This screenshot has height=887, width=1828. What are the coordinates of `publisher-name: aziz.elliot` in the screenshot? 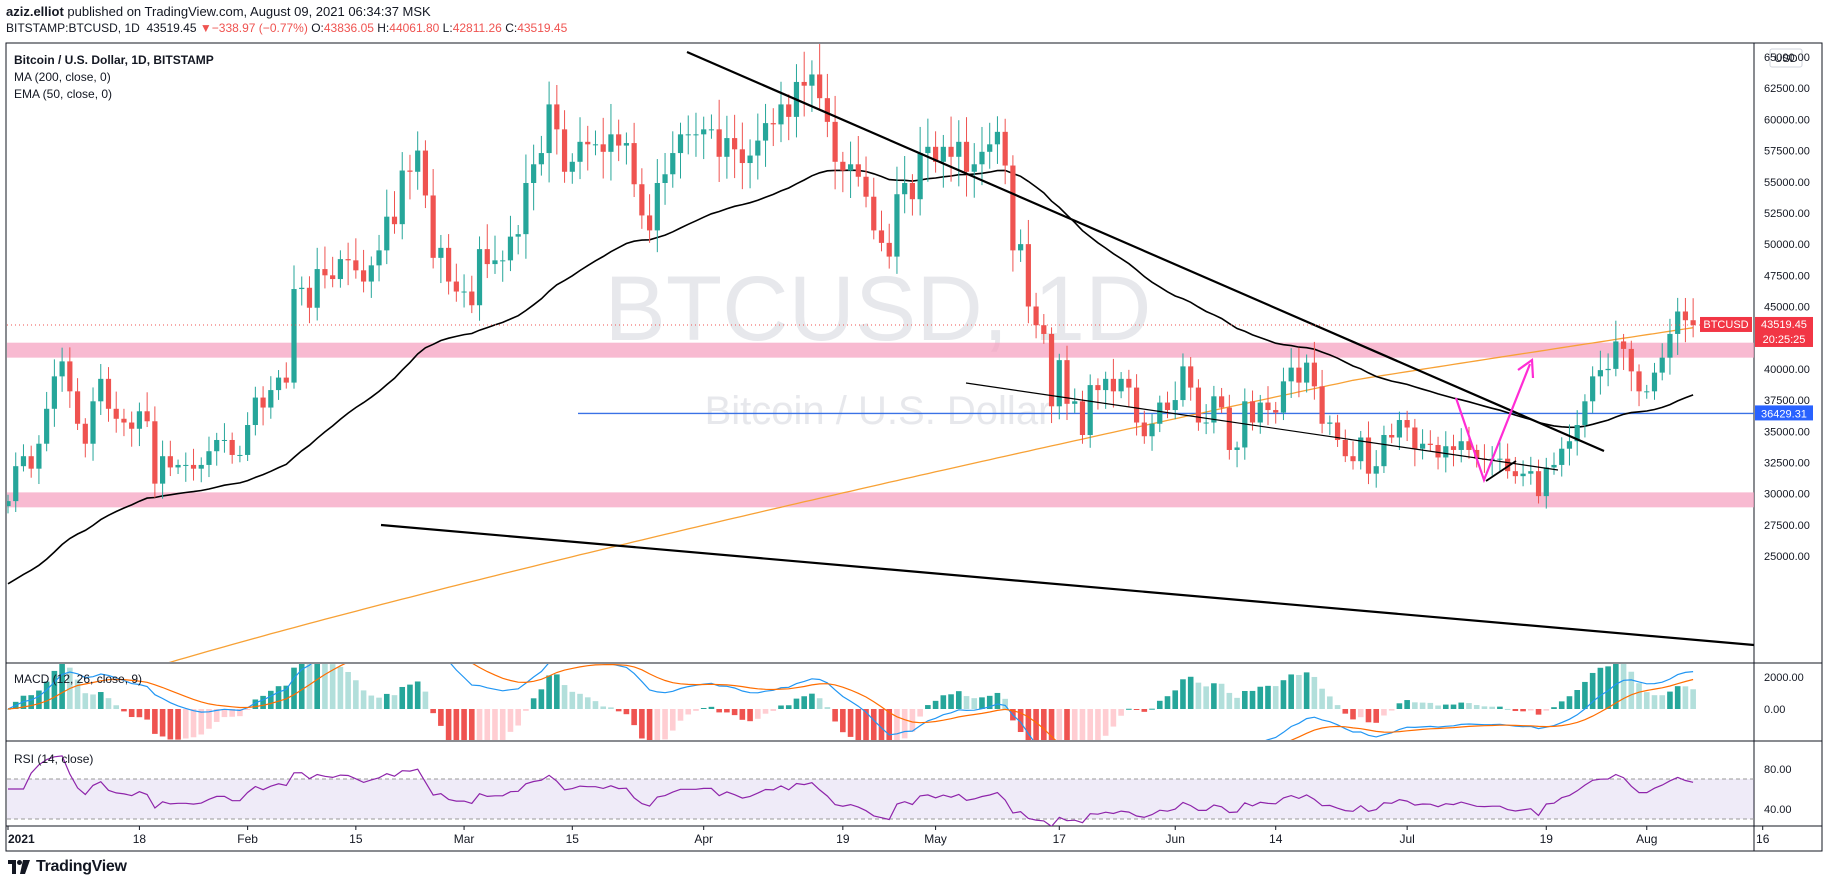 It's located at (35, 11).